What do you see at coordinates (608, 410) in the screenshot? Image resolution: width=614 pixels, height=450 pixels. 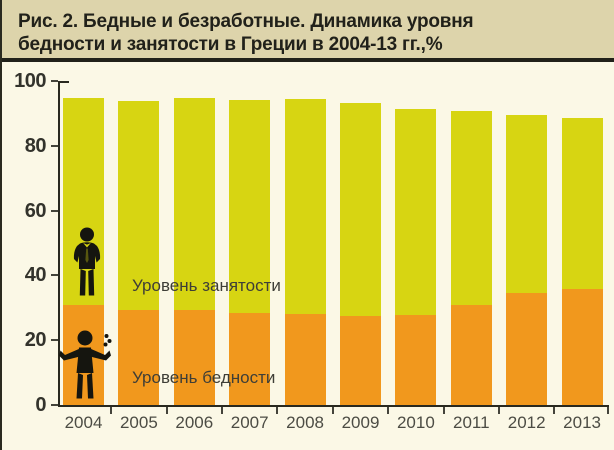 I see `x-axis-tick-end` at bounding box center [608, 410].